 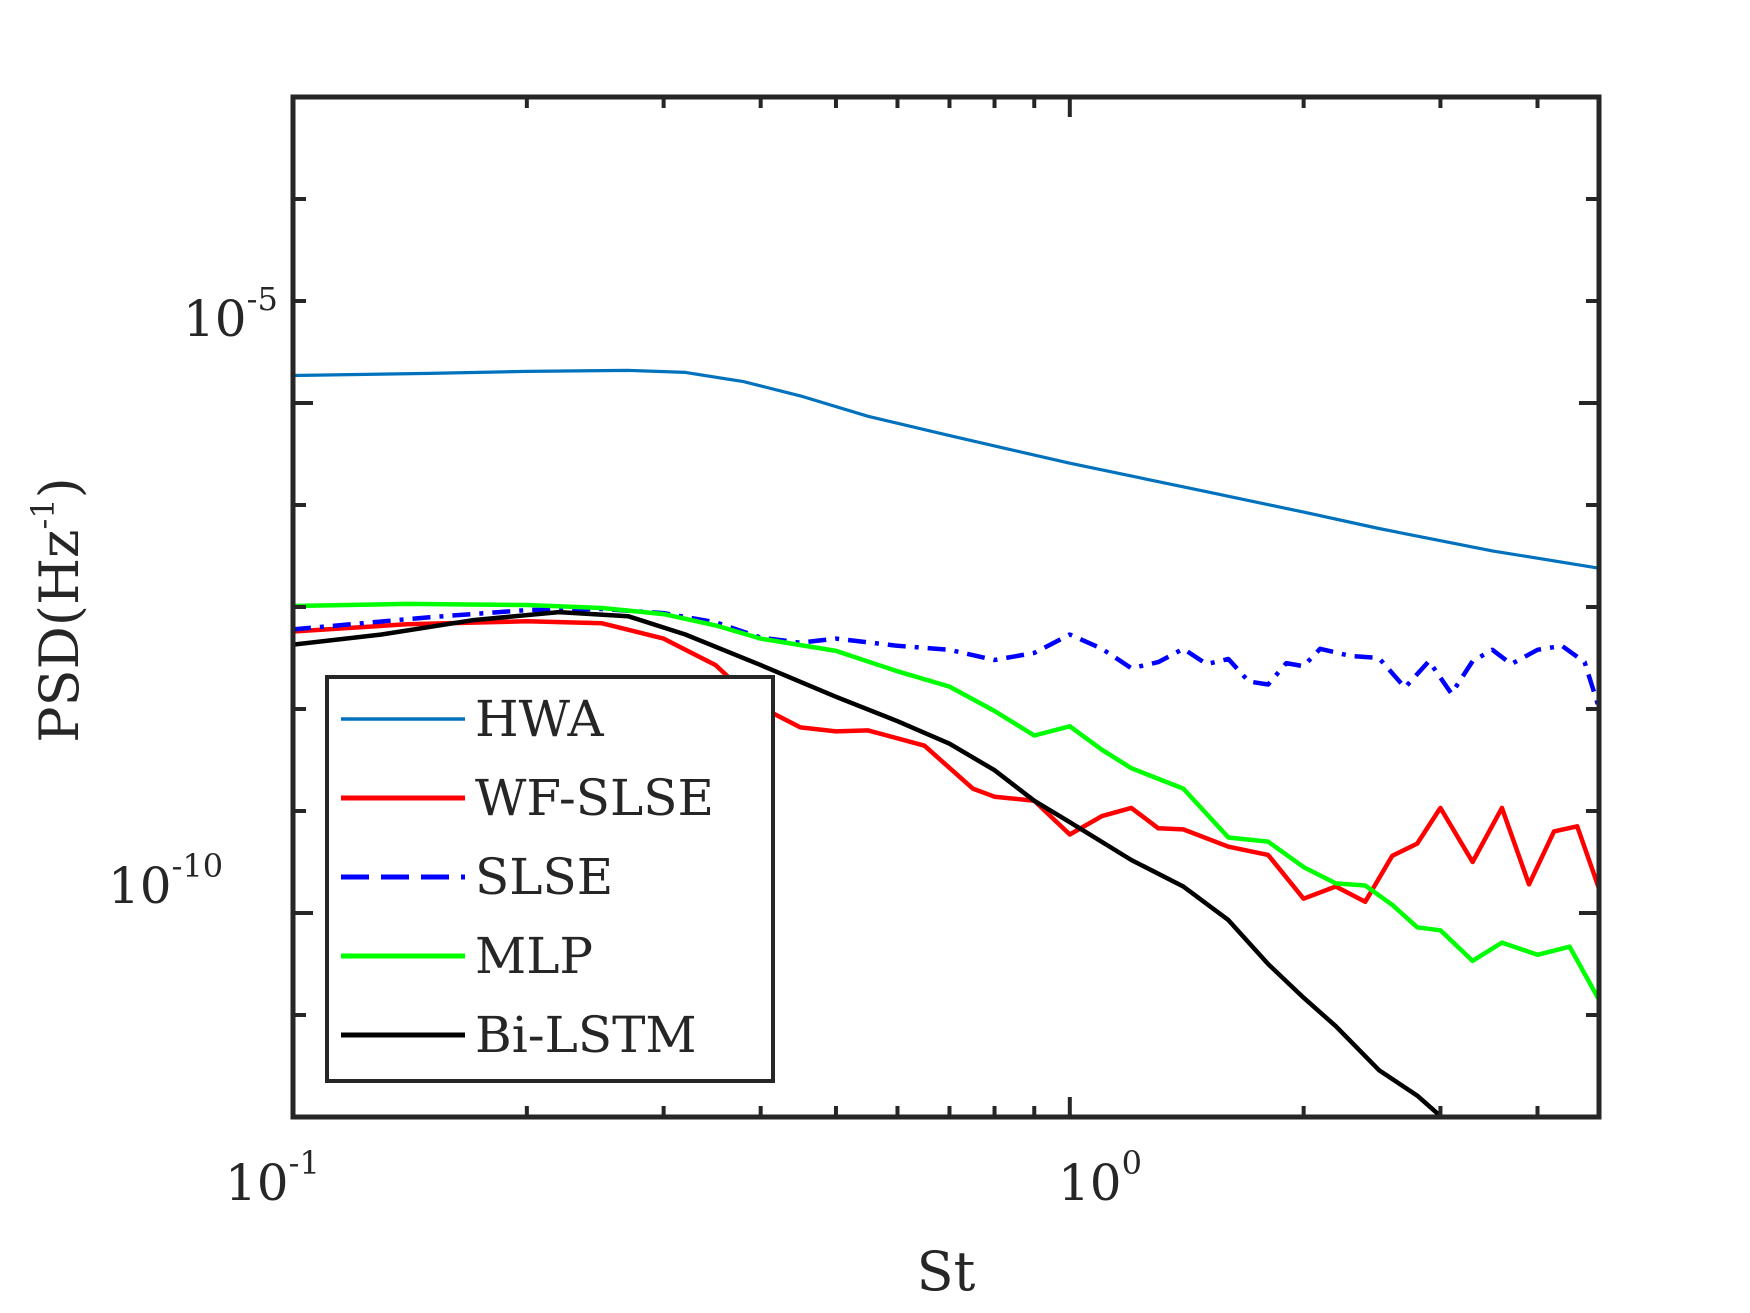 What do you see at coordinates (534, 956) in the screenshot?
I see `legend-label-mlp: MLP` at bounding box center [534, 956].